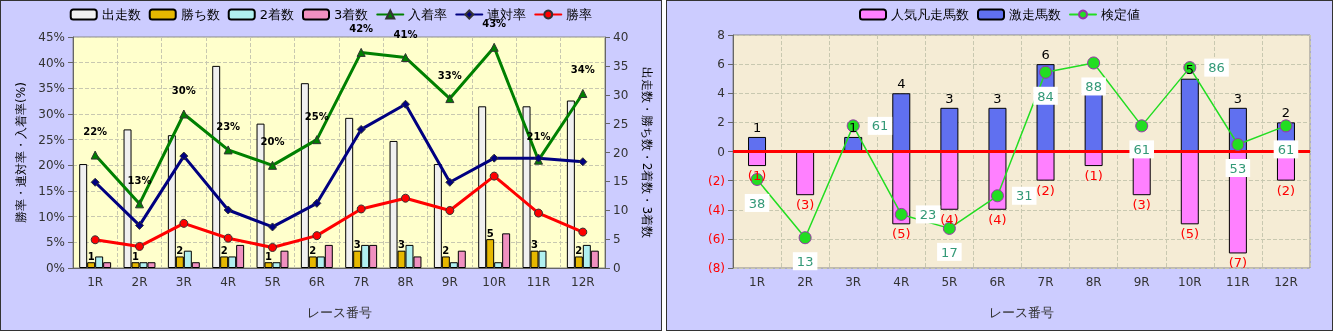  Describe the element at coordinates (928, 214) in the screenshot. I see `data-label: 23` at that location.